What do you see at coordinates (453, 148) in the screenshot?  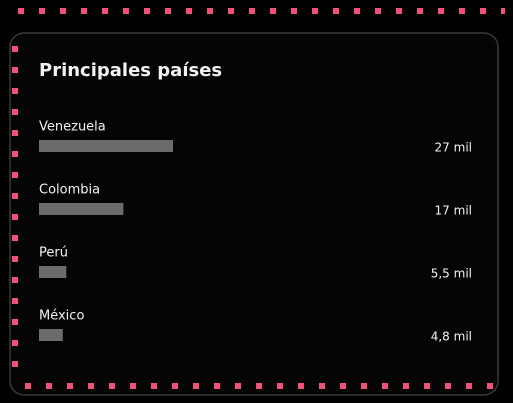 I see `value-label: 27 mil` at bounding box center [453, 148].